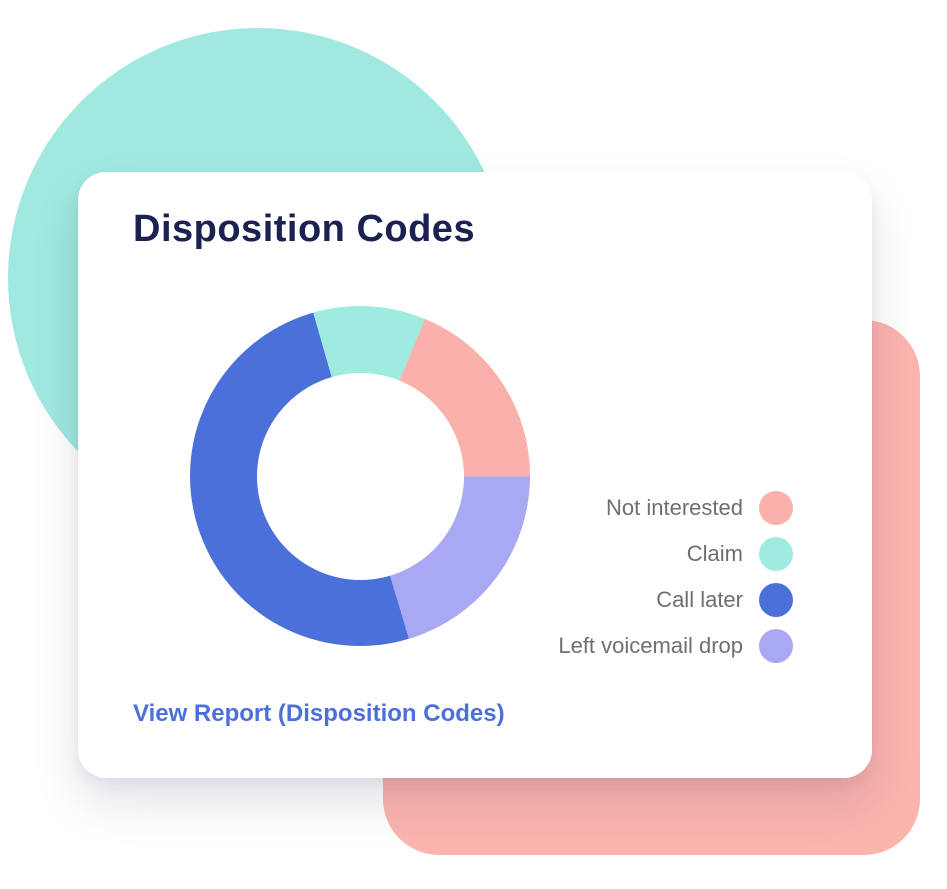 This screenshot has height=889, width=947. Describe the element at coordinates (304, 229) in the screenshot. I see `page-title: Disposition Codes` at that location.